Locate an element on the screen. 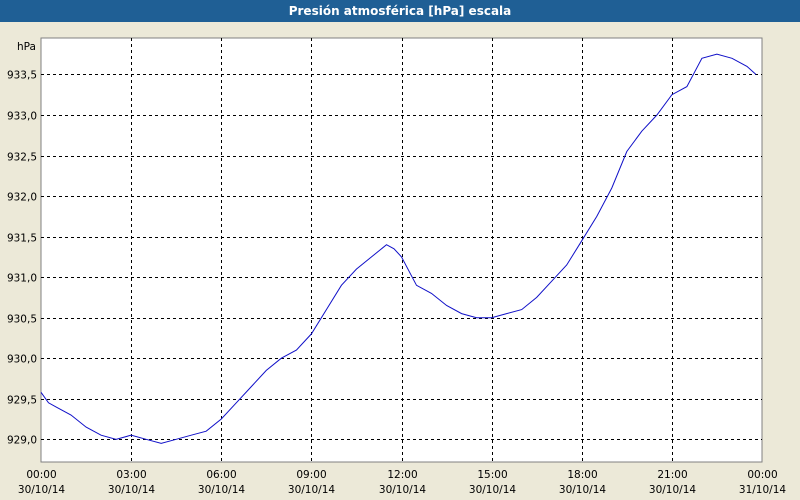 The height and width of the screenshot is (500, 800). x-tick-date-label: 31/10/14 is located at coordinates (762, 490).